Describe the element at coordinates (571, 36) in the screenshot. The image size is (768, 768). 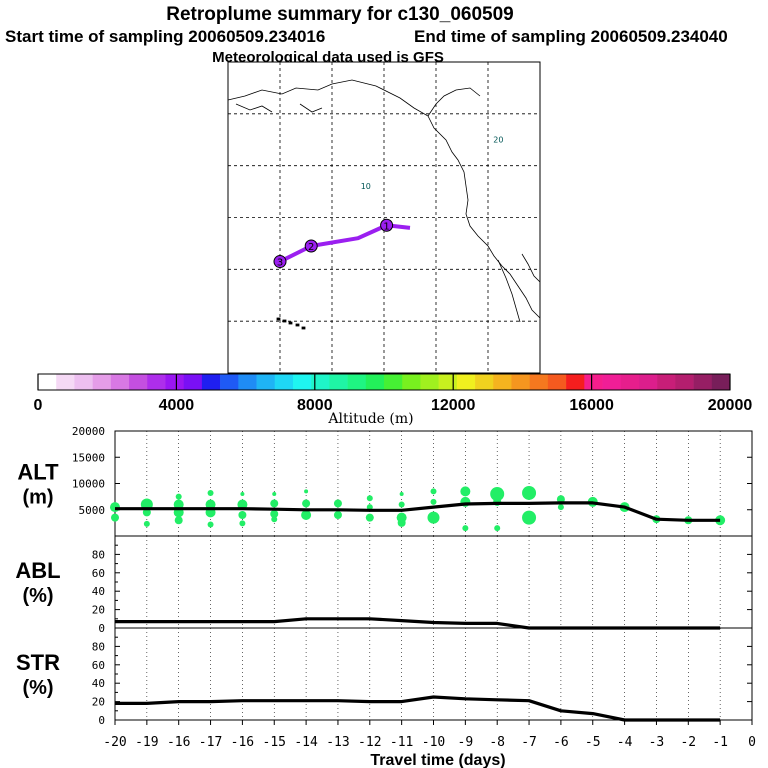
I see `end-time-label: End time of sampling 20060509.234040` at that location.